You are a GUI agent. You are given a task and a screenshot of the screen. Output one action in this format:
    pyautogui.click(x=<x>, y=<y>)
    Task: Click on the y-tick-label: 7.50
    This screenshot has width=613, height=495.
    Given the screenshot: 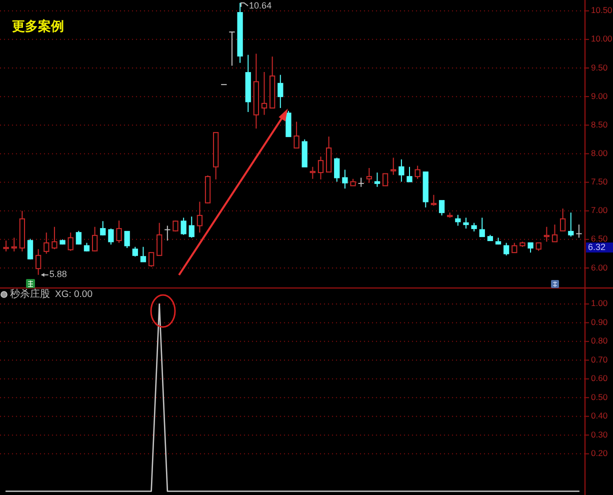 What is the action you would take?
    pyautogui.click(x=599, y=181)
    